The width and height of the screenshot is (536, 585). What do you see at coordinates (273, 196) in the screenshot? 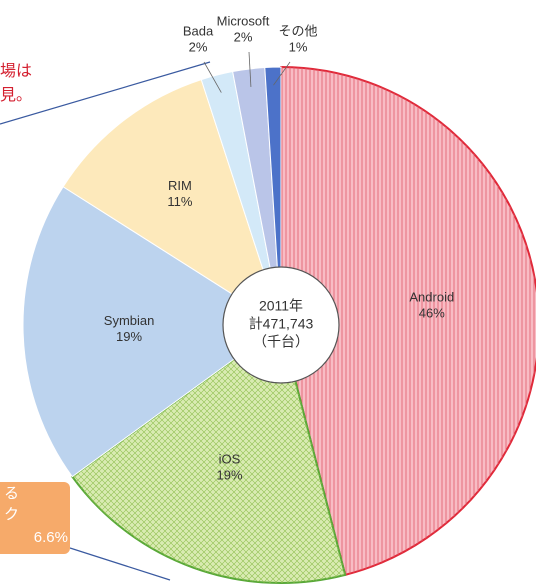
I see `slice` at bounding box center [273, 196].